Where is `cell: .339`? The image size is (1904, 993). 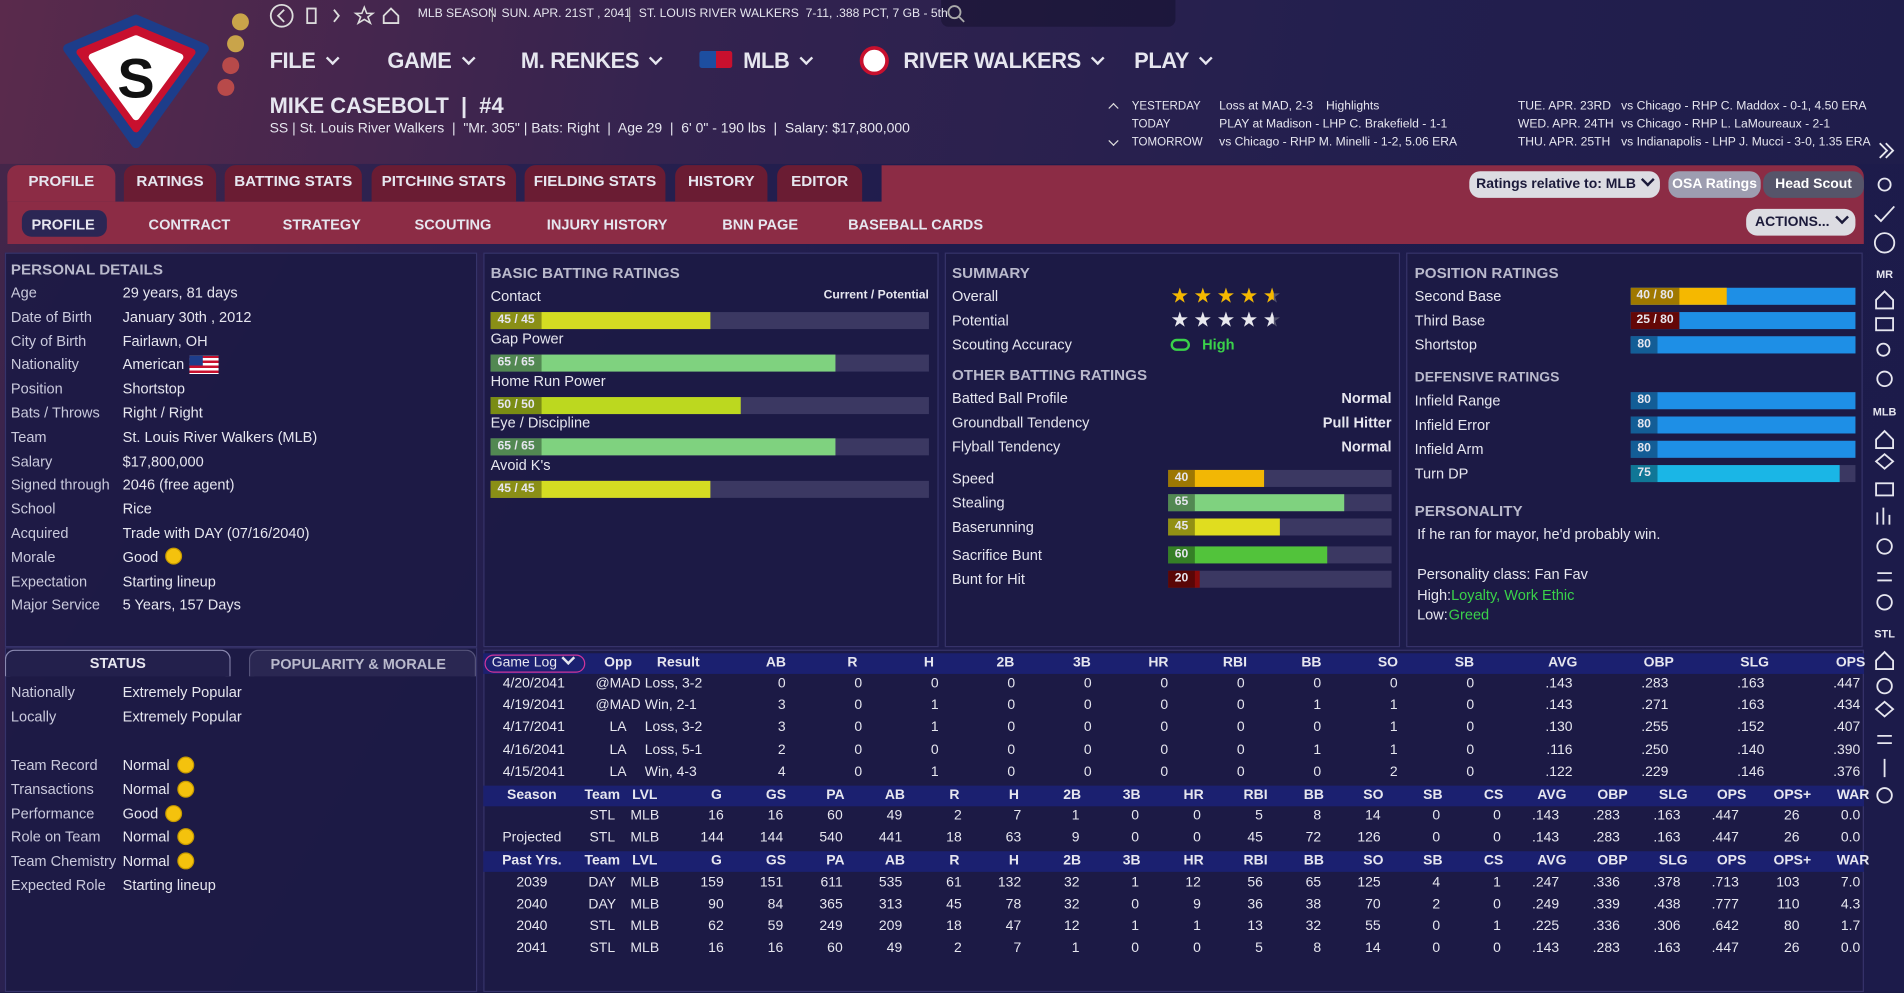
cell: .339 is located at coordinates (1606, 904).